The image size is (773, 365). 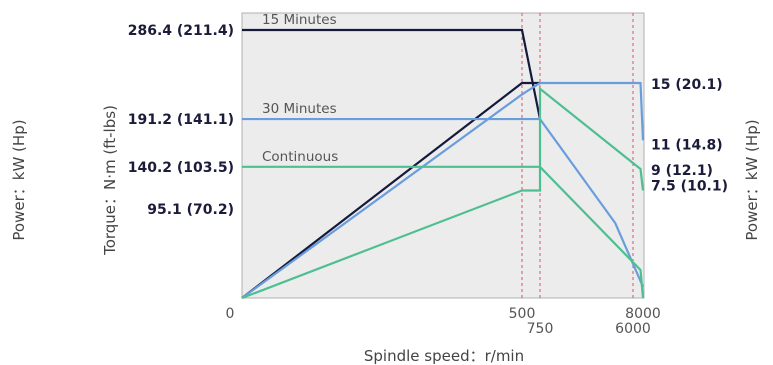 I want to click on origin-label: 0, so click(x=230, y=314).